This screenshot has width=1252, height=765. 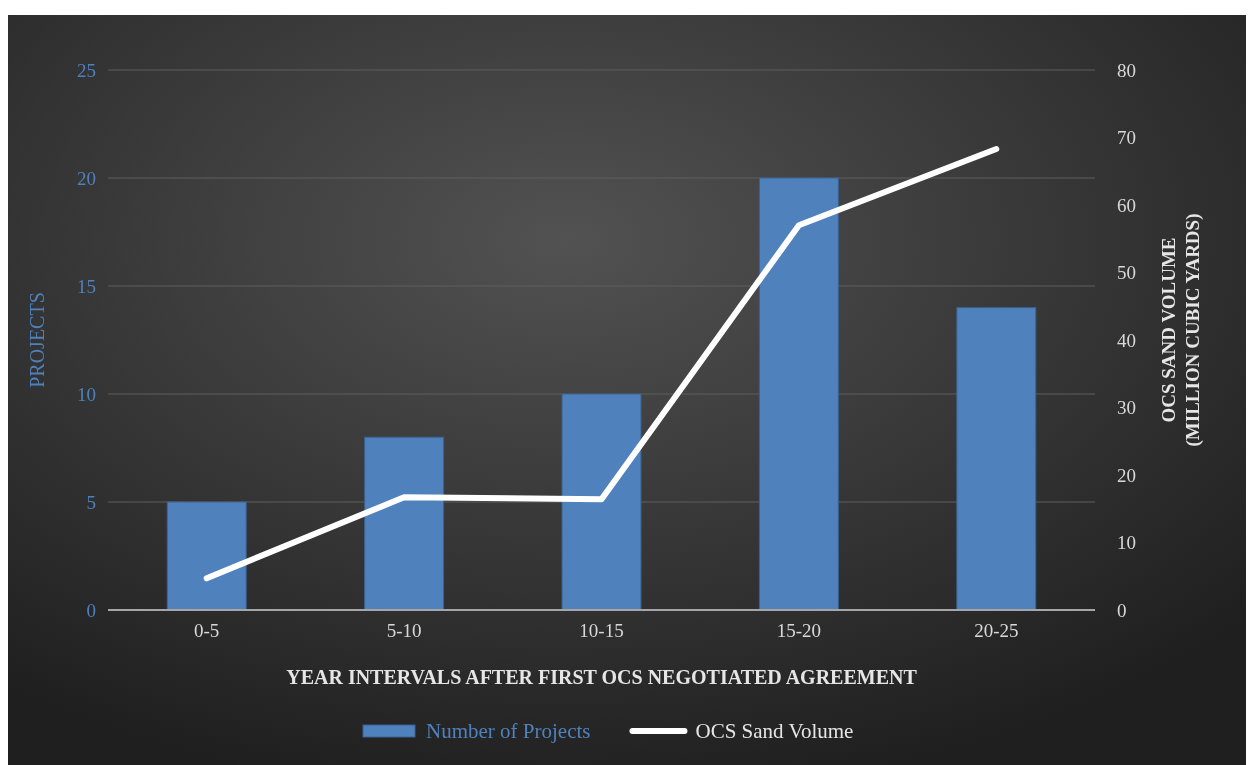 I want to click on x-tick-label: 15-20, so click(x=799, y=631).